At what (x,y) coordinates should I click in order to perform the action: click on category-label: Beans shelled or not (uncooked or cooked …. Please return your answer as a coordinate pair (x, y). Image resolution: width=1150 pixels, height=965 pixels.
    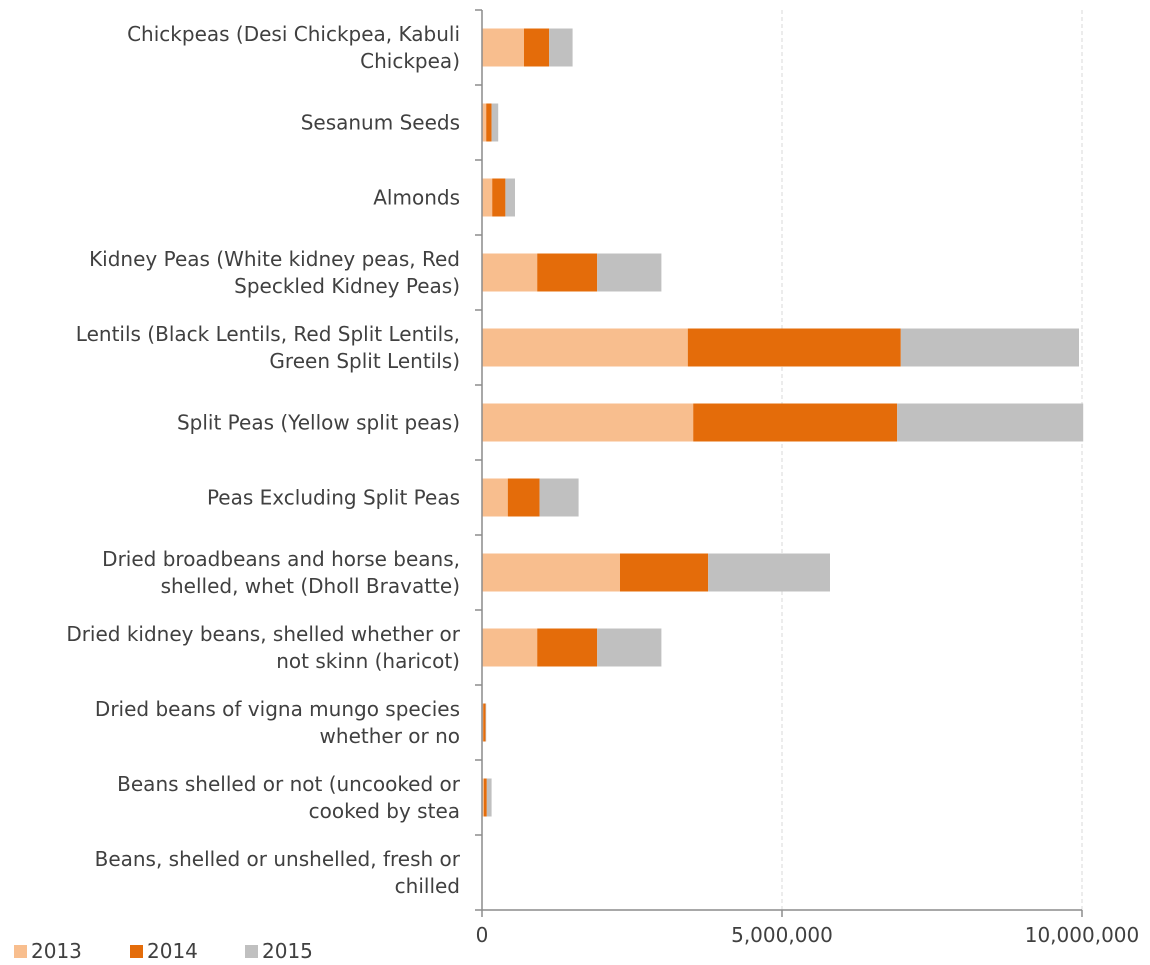
    Looking at the image, I should click on (289, 797).